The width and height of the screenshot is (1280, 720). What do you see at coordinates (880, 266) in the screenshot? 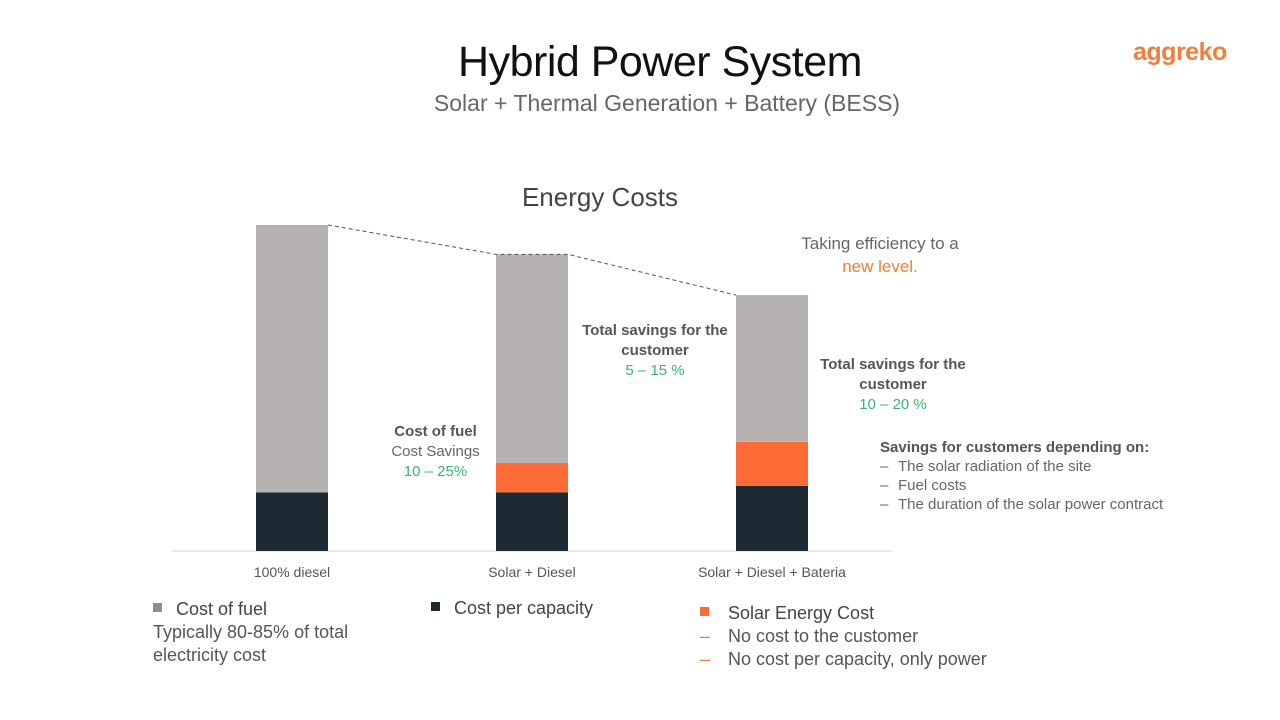
I see `efficiency-line2: new level.` at bounding box center [880, 266].